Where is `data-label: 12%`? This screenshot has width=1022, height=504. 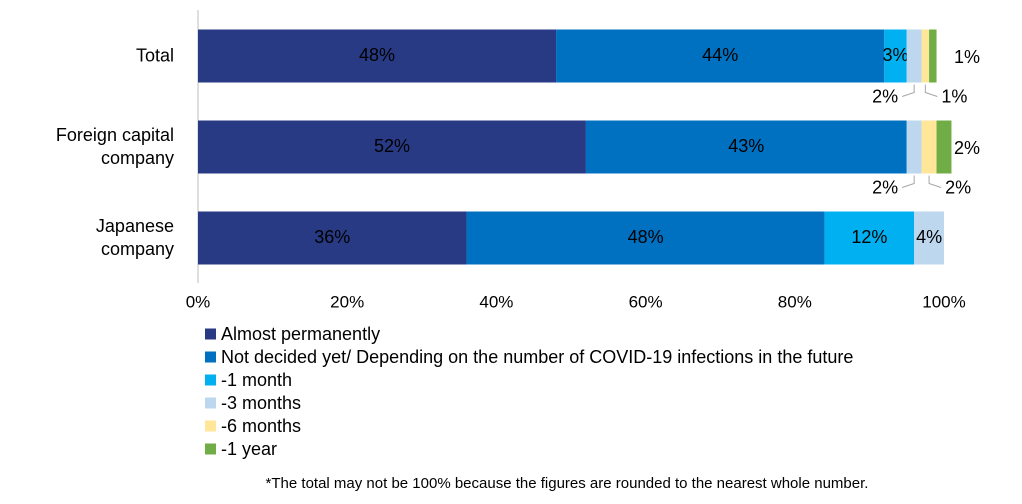 data-label: 12% is located at coordinates (869, 237).